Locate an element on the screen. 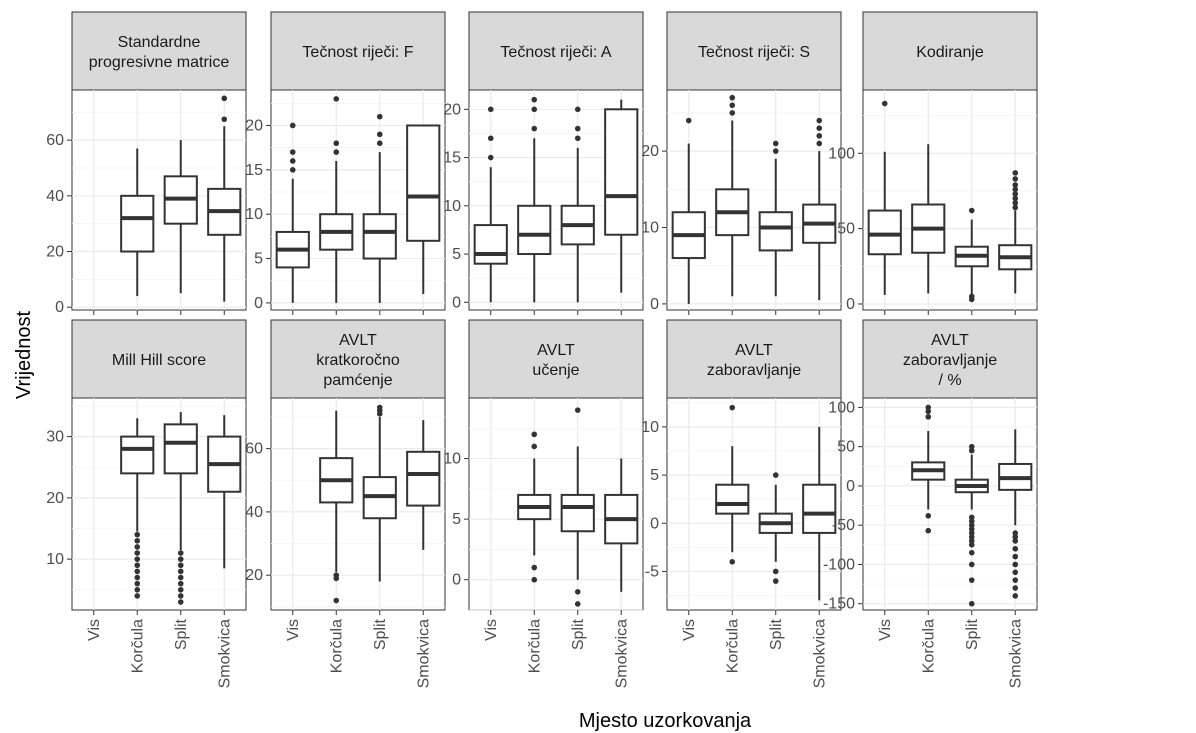  facet-panel: Tečnost riječi: F 0 5 10 15 20 is located at coordinates (345, 163).